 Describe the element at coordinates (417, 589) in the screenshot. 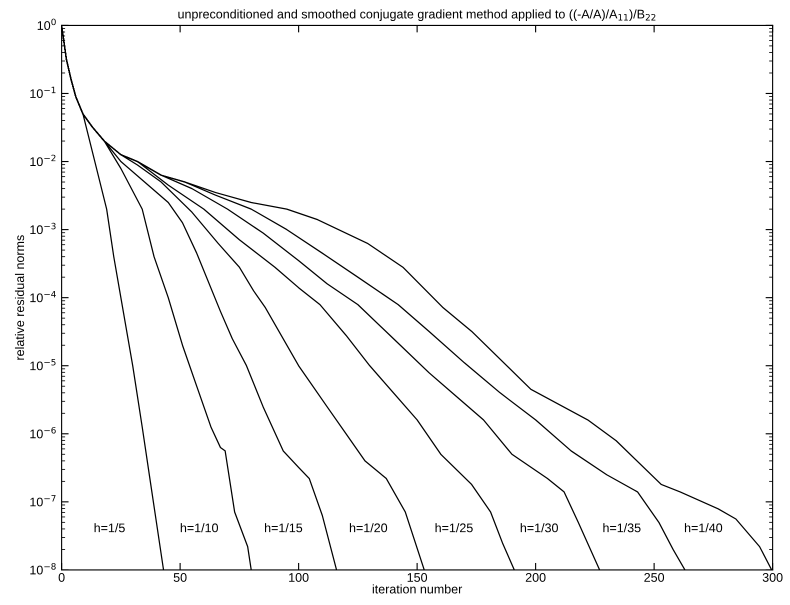

I see `x-axis-title: iteration number` at that location.